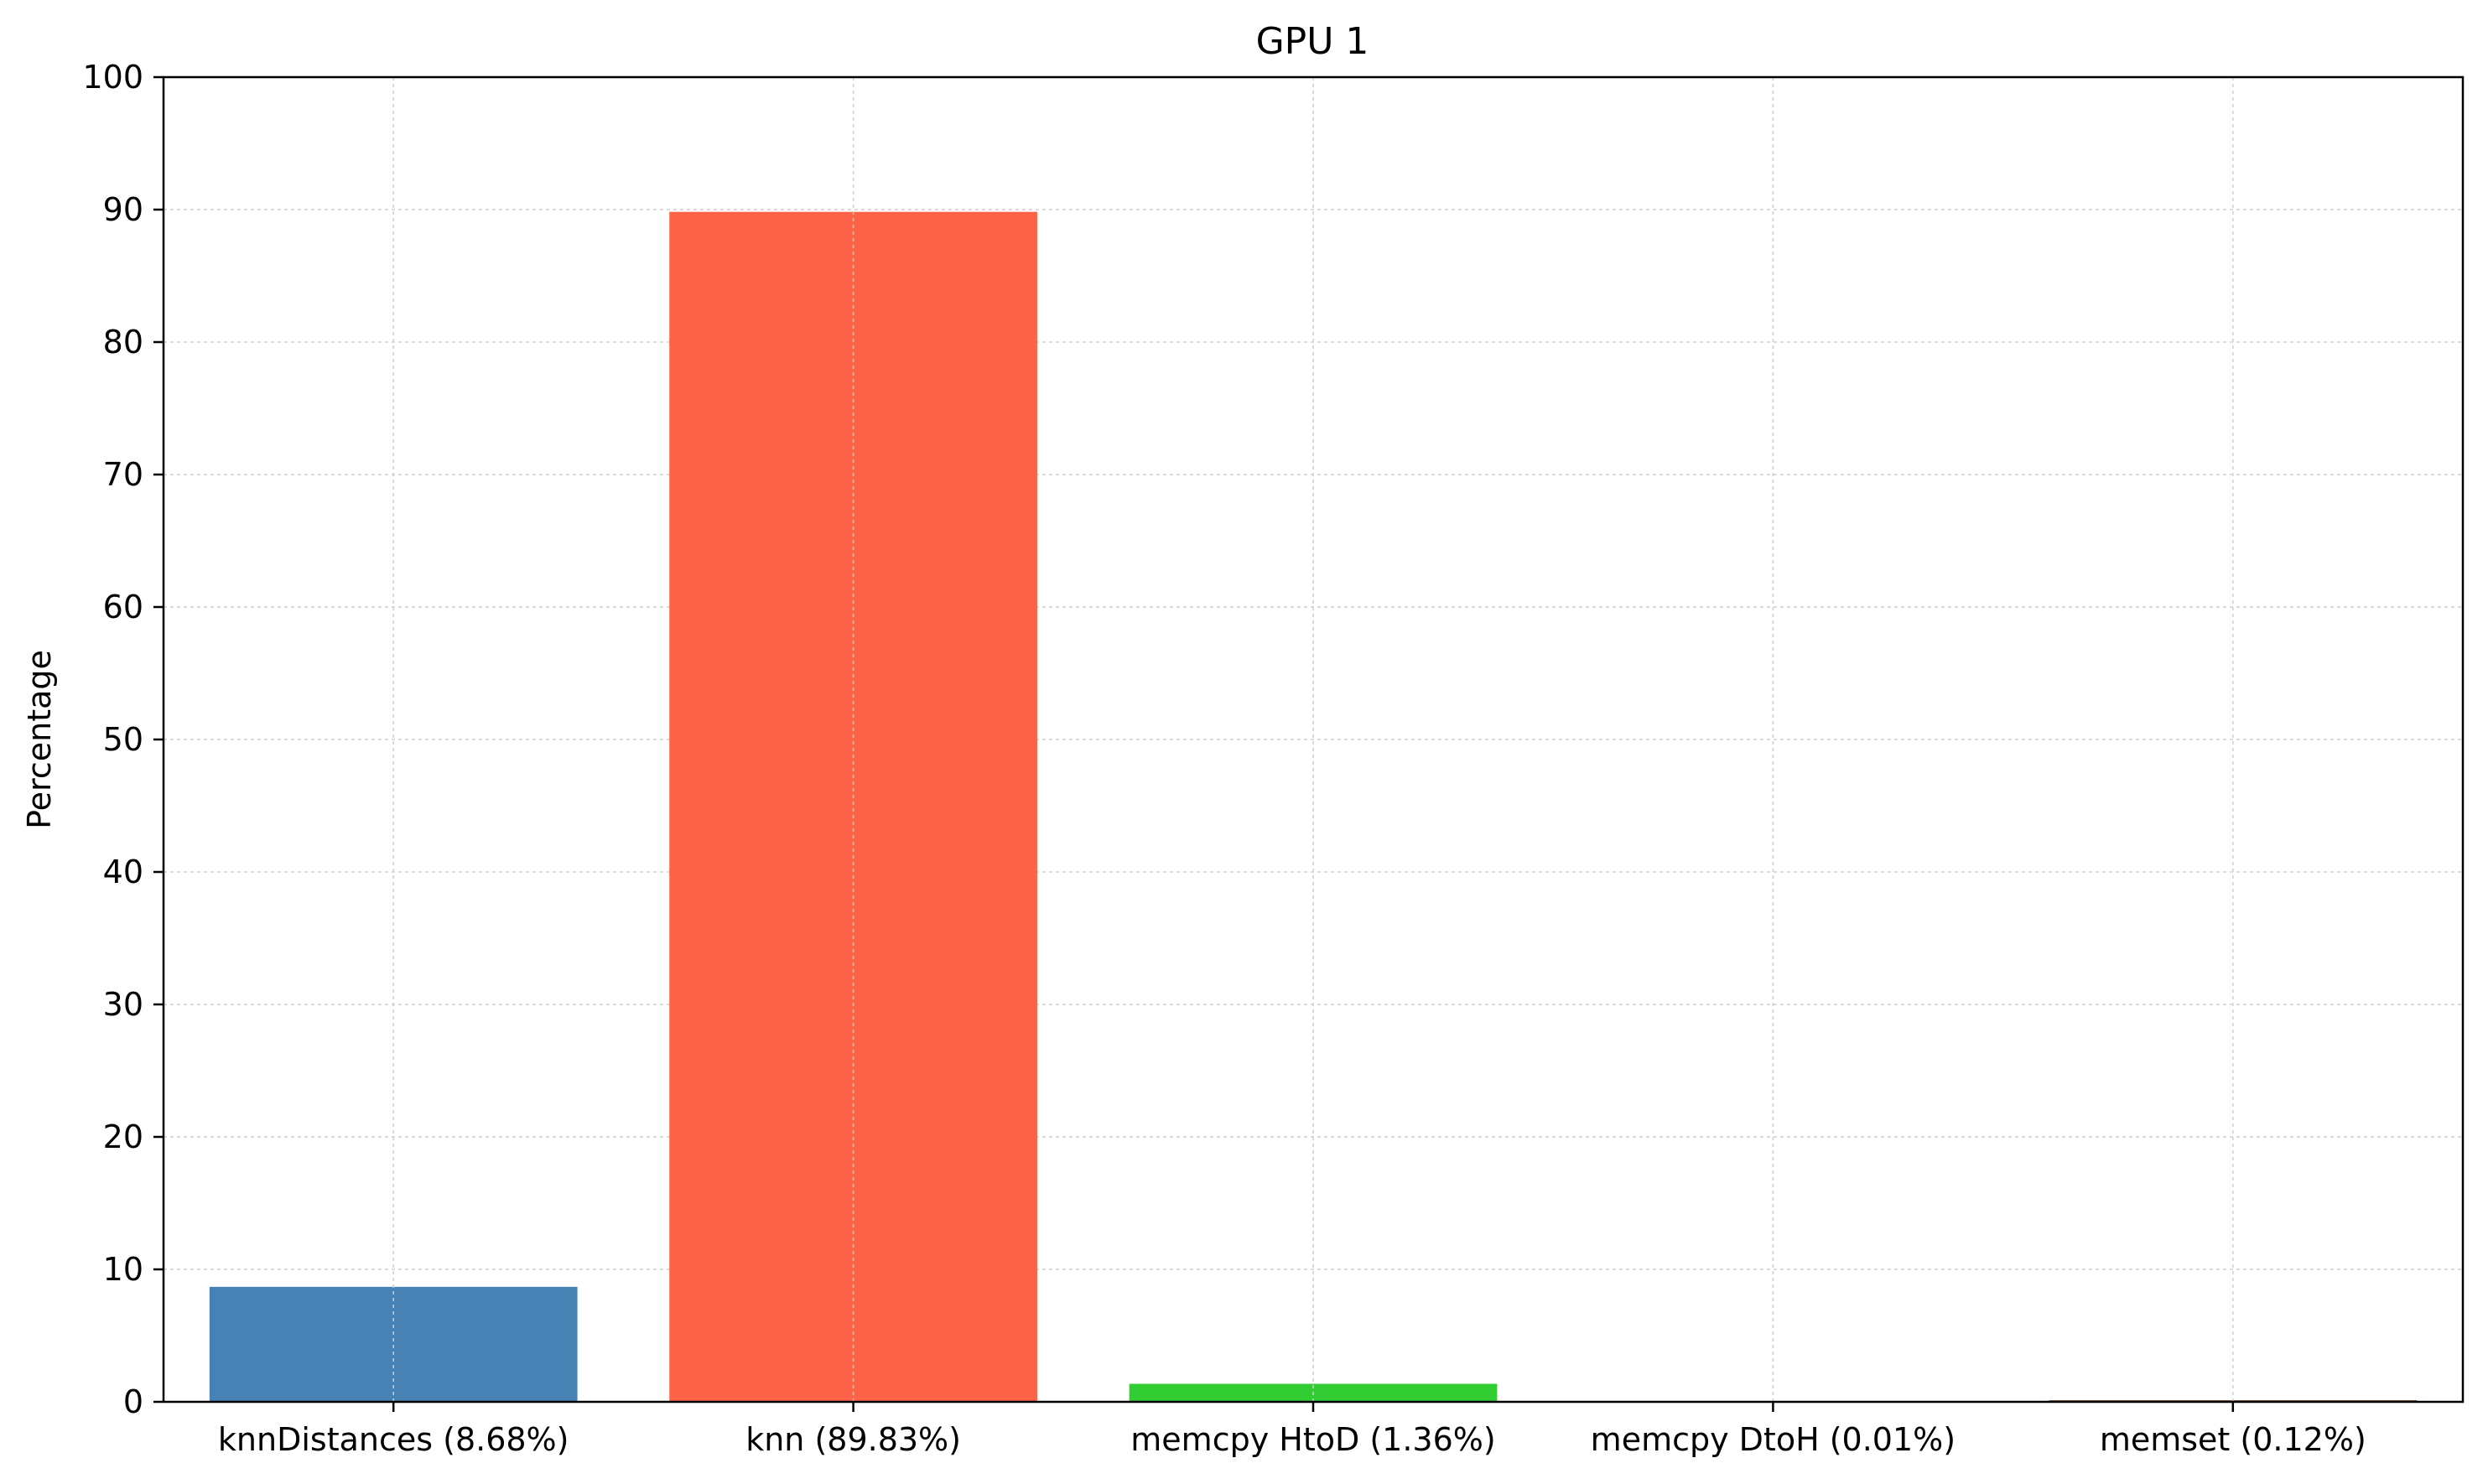 The image size is (2488, 1484). I want to click on y-tick-label: 90, so click(123, 209).